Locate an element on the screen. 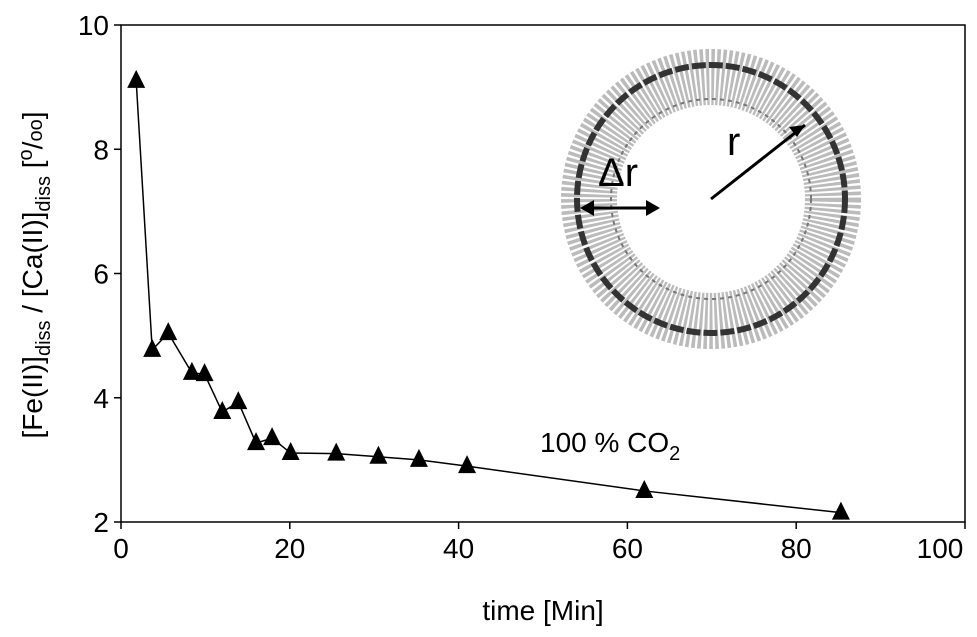 The image size is (977, 637). ring-outer is located at coordinates (711, 199).